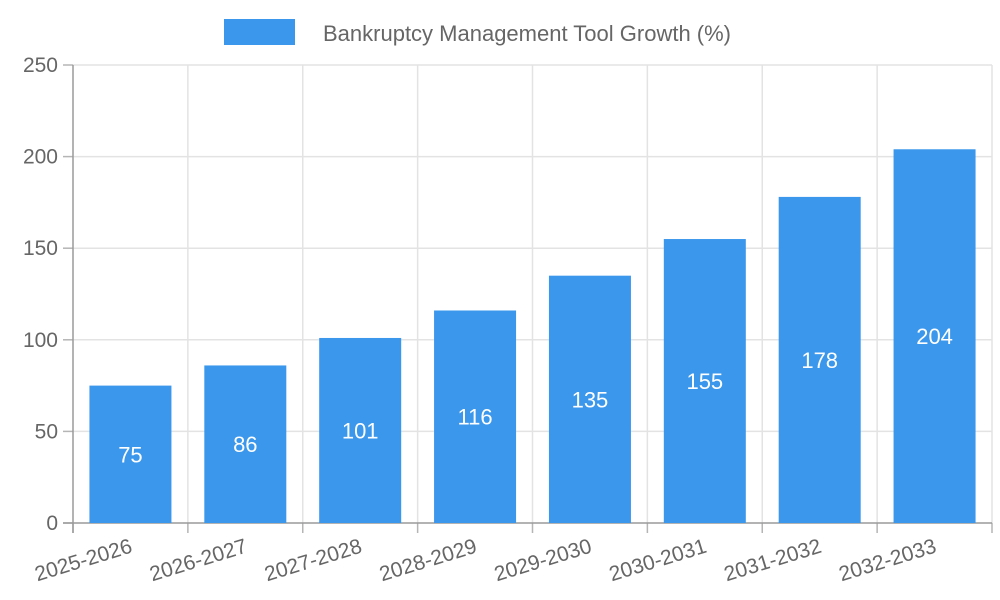 Image resolution: width=1000 pixels, height=600 pixels. What do you see at coordinates (428, 560) in the screenshot?
I see `x-tick-label: 2028-2029` at bounding box center [428, 560].